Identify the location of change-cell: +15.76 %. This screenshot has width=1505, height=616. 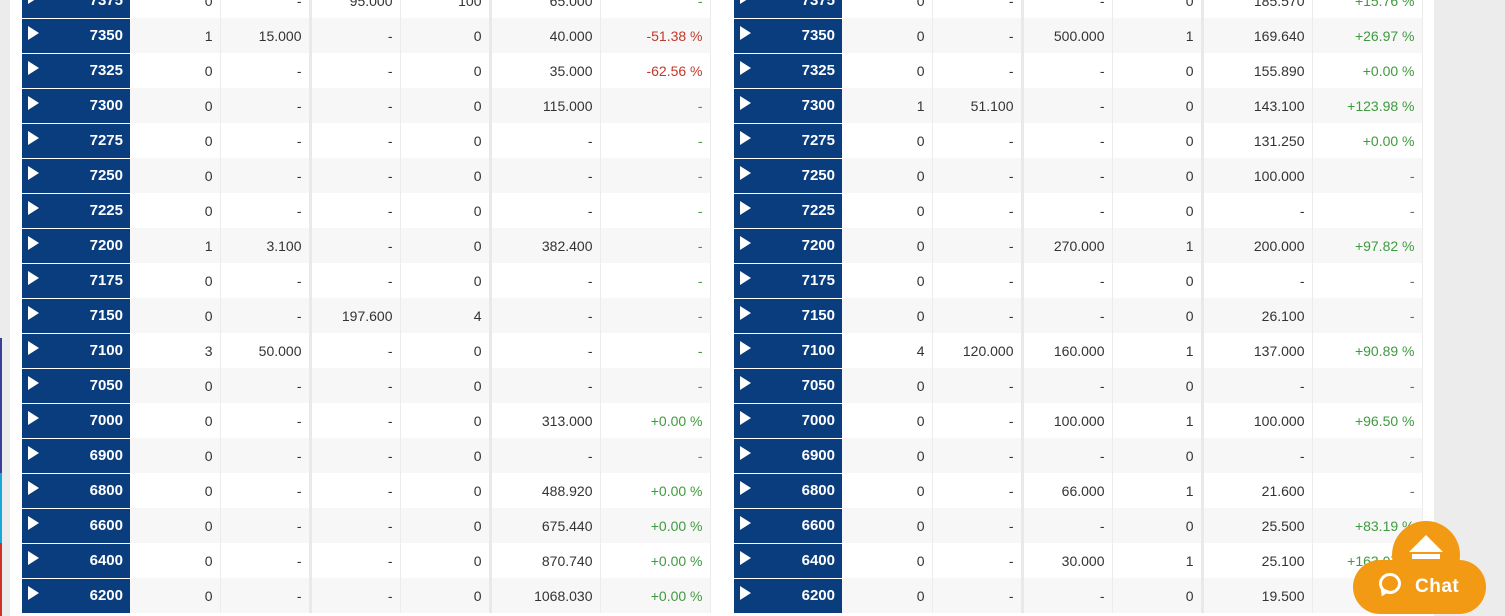
(1367, 9).